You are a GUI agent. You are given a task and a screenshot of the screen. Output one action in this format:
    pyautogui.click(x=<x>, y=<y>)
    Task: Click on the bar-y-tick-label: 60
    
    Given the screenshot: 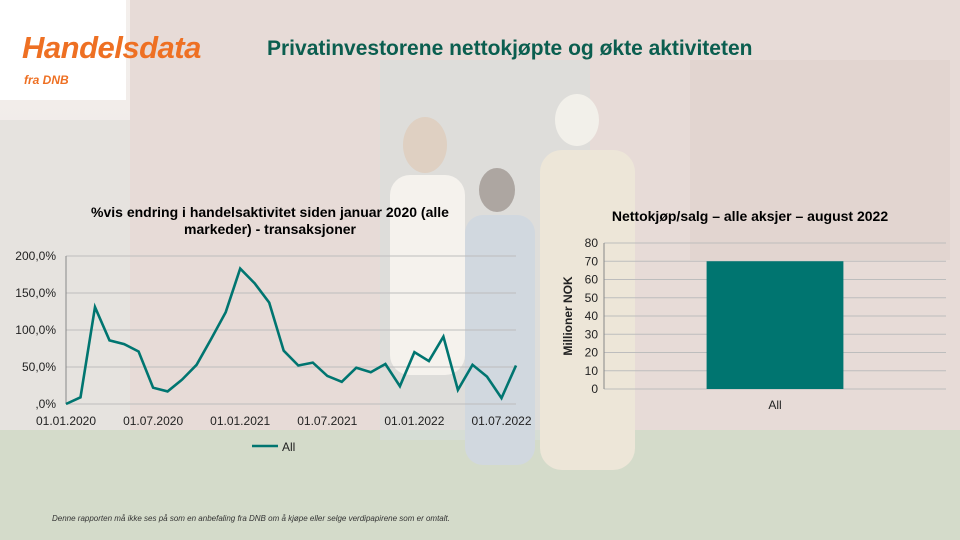 What is the action you would take?
    pyautogui.click(x=592, y=280)
    